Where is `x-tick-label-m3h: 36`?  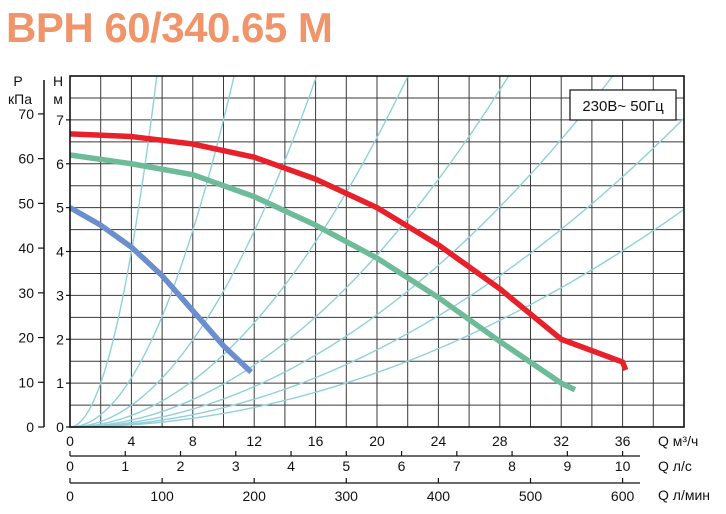
x-tick-label-m3h: 36 is located at coordinates (623, 441).